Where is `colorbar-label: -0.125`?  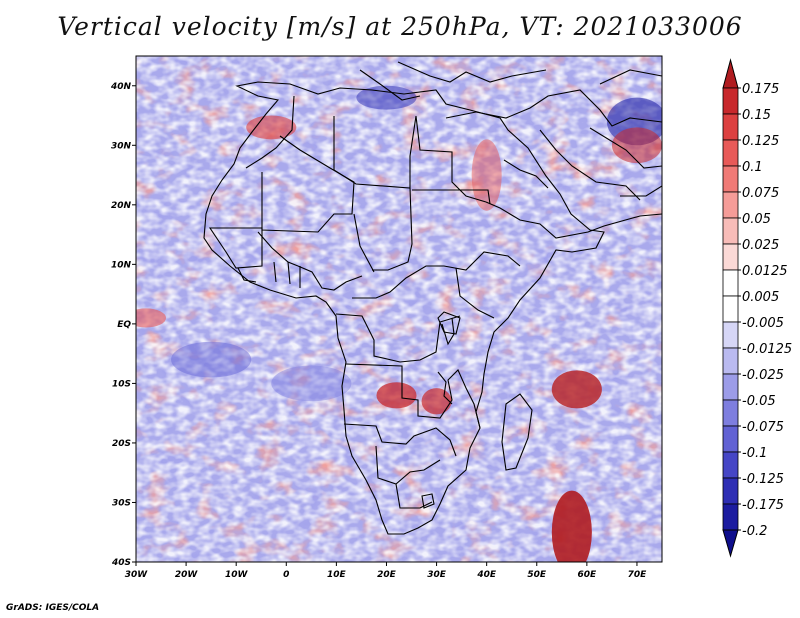
colorbar-label: -0.125 is located at coordinates (763, 479).